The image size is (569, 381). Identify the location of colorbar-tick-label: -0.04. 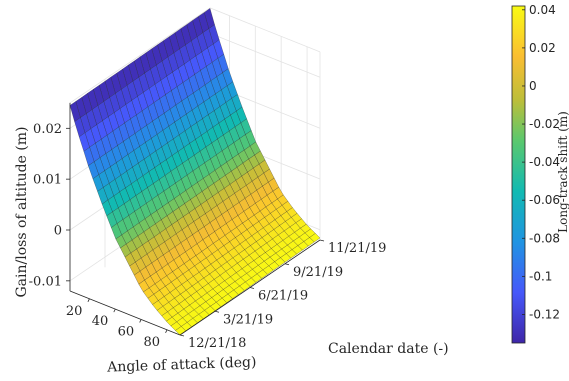
(544, 162).